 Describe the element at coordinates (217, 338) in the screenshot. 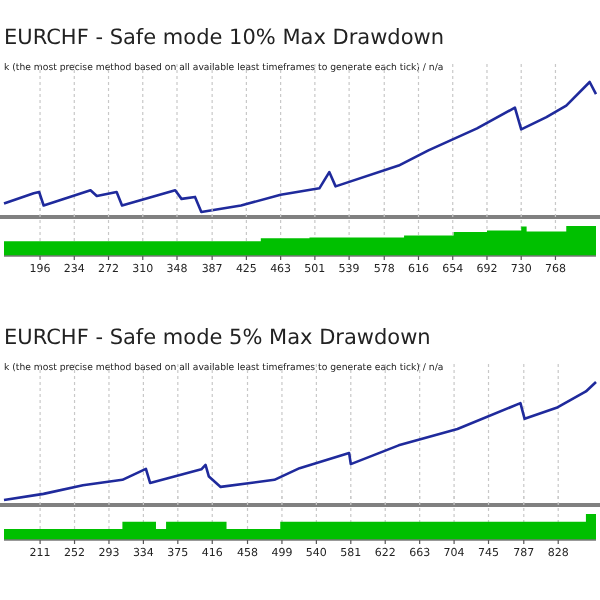

I see `chart-title: EURCHF - Safe mode 5% Max Drawdown` at that location.